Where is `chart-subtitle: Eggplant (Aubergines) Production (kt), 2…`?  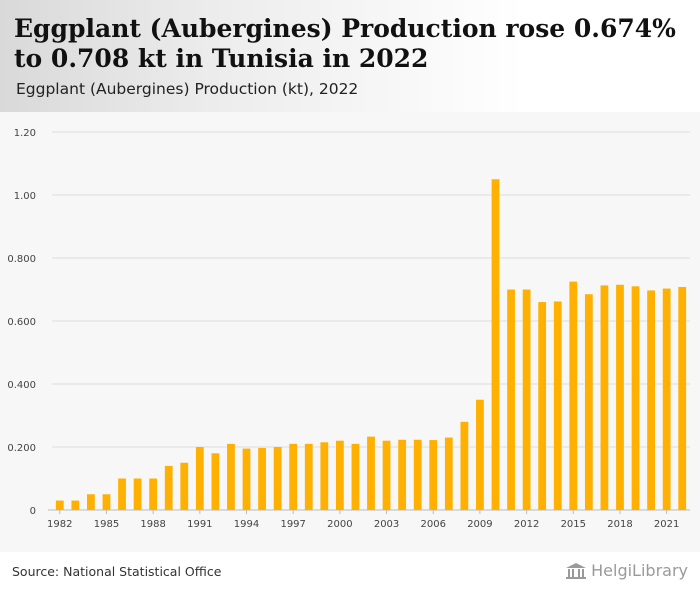 chart-subtitle: Eggplant (Aubergines) Production (kt), 2… is located at coordinates (187, 89).